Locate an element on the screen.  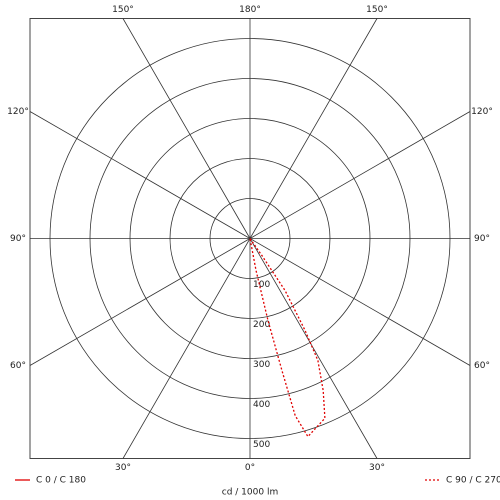
r-tick-label: 300 is located at coordinates (261, 365).